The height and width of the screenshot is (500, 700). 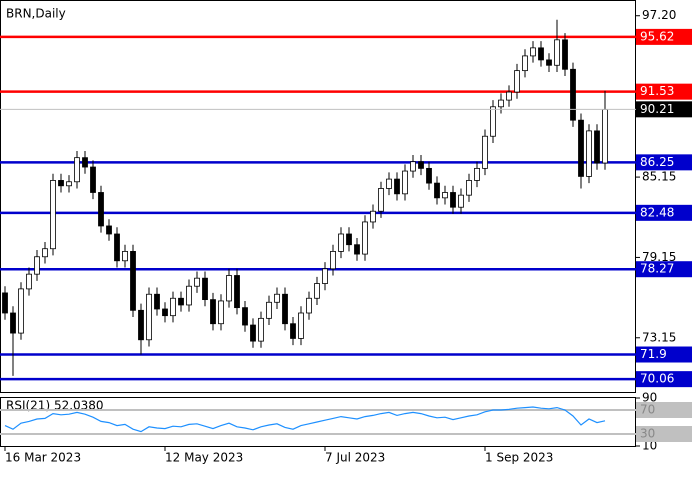 I want to click on y-tick-label: 97.20, so click(x=659, y=15).